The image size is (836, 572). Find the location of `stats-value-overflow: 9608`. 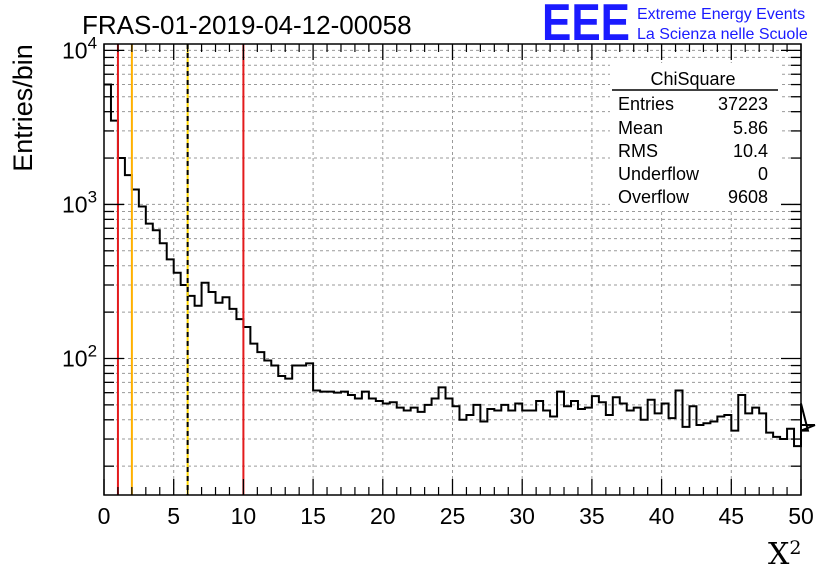

stats-value-overflow: 9608 is located at coordinates (748, 197).